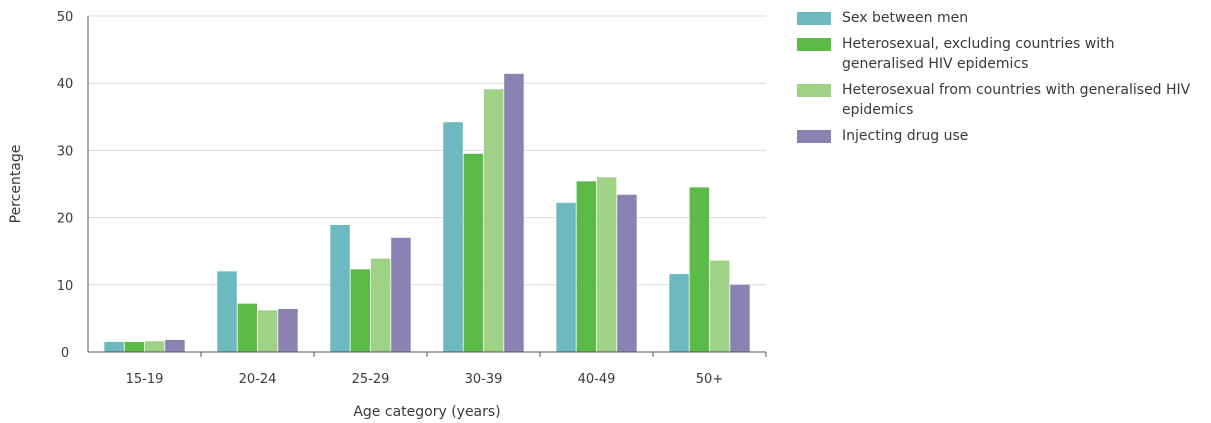 The width and height of the screenshot is (1211, 423). What do you see at coordinates (145, 379) in the screenshot?
I see `x-tick-label: 15-19` at bounding box center [145, 379].